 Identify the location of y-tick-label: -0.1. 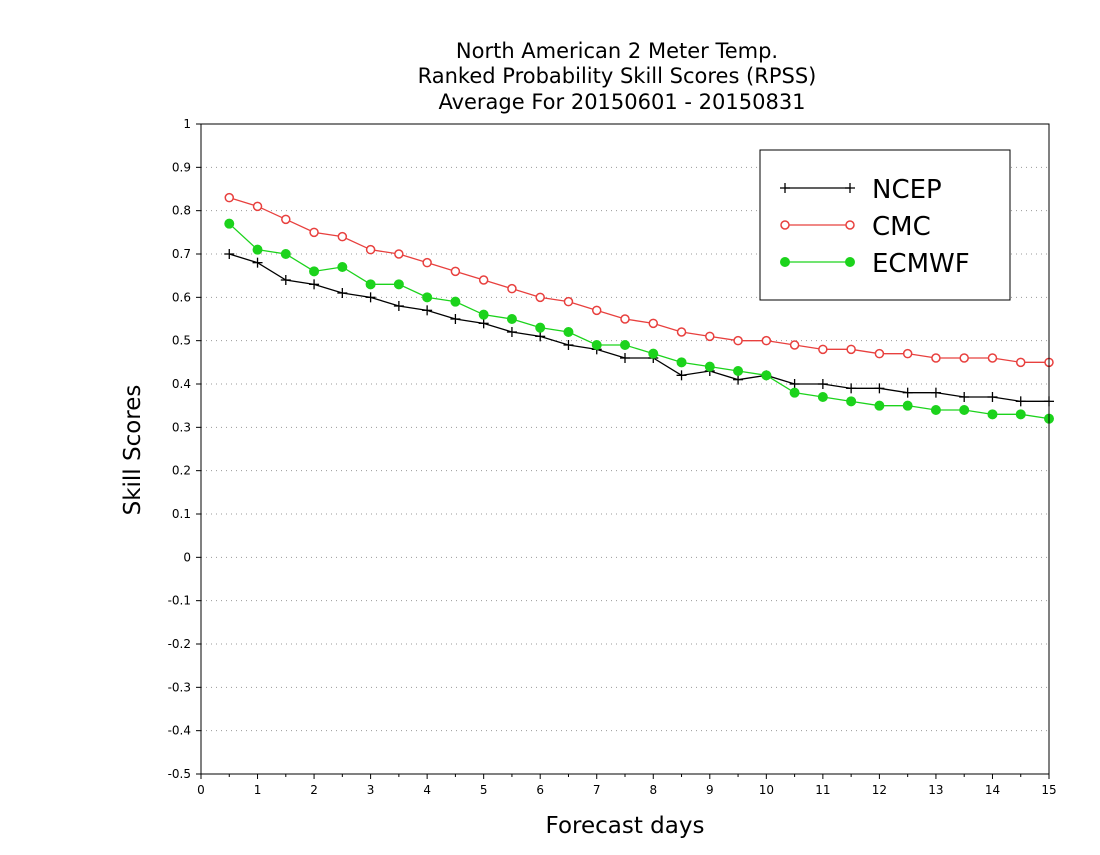
(179, 601).